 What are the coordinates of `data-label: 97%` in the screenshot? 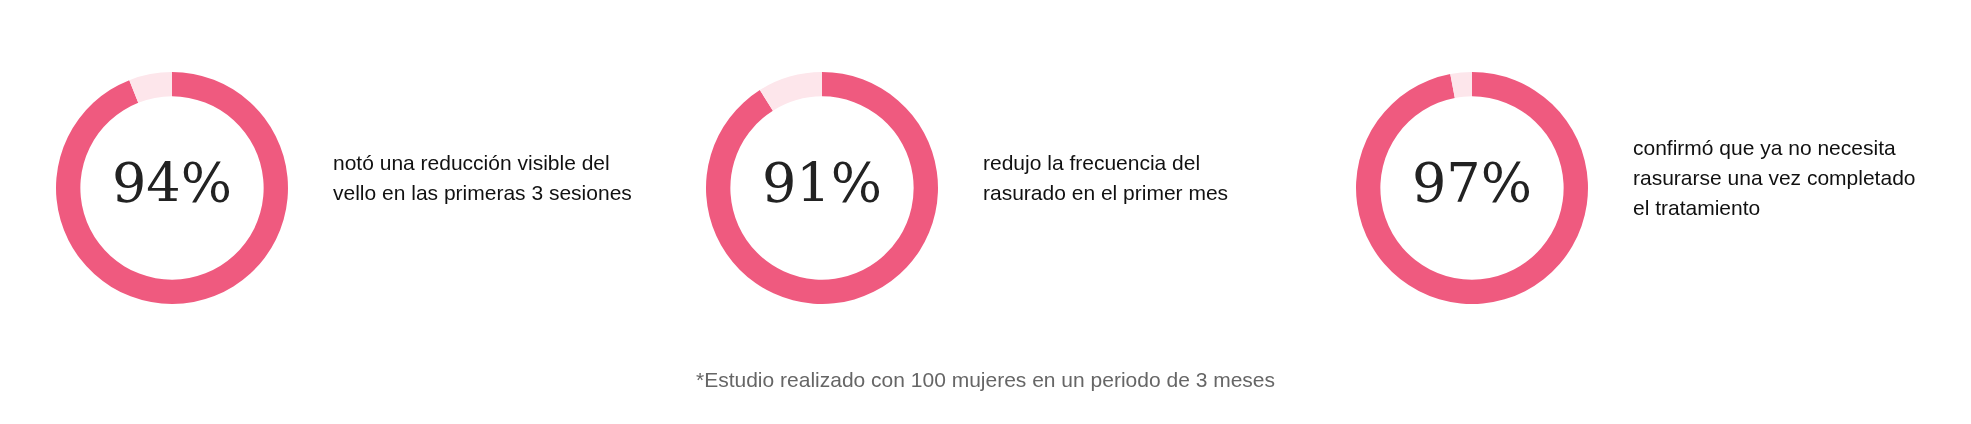 It's located at (1472, 184).